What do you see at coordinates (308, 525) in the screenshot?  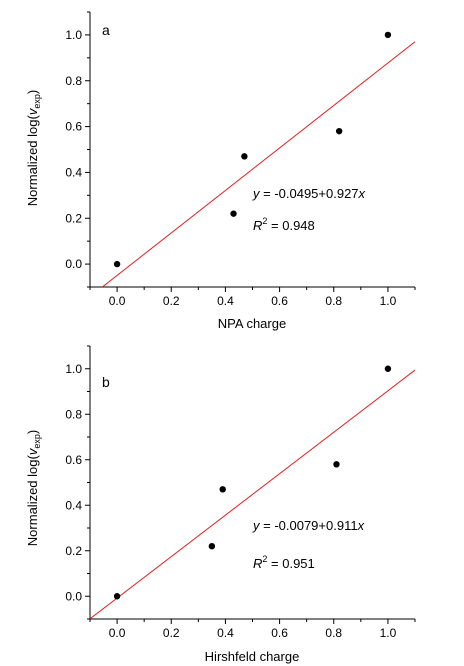 I see `panel-b-equation: y = -0.0079+0.911x` at bounding box center [308, 525].